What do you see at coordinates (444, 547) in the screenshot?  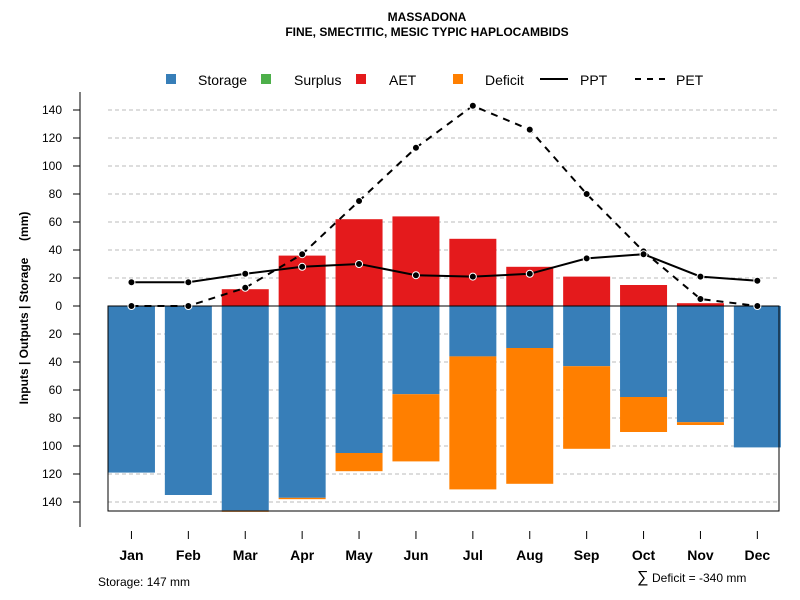 I see `x-axis: Jan Feb Mar Apr May Jun Jul Aug Sep Oct Nov Dec` at bounding box center [444, 547].